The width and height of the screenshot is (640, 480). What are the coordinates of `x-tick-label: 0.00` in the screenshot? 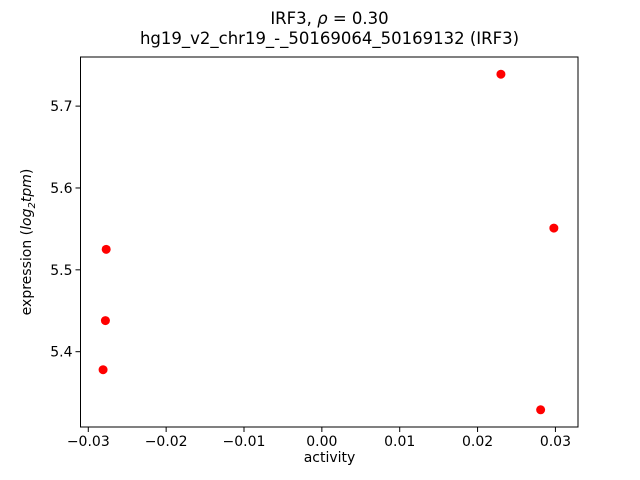 It's located at (321, 442).